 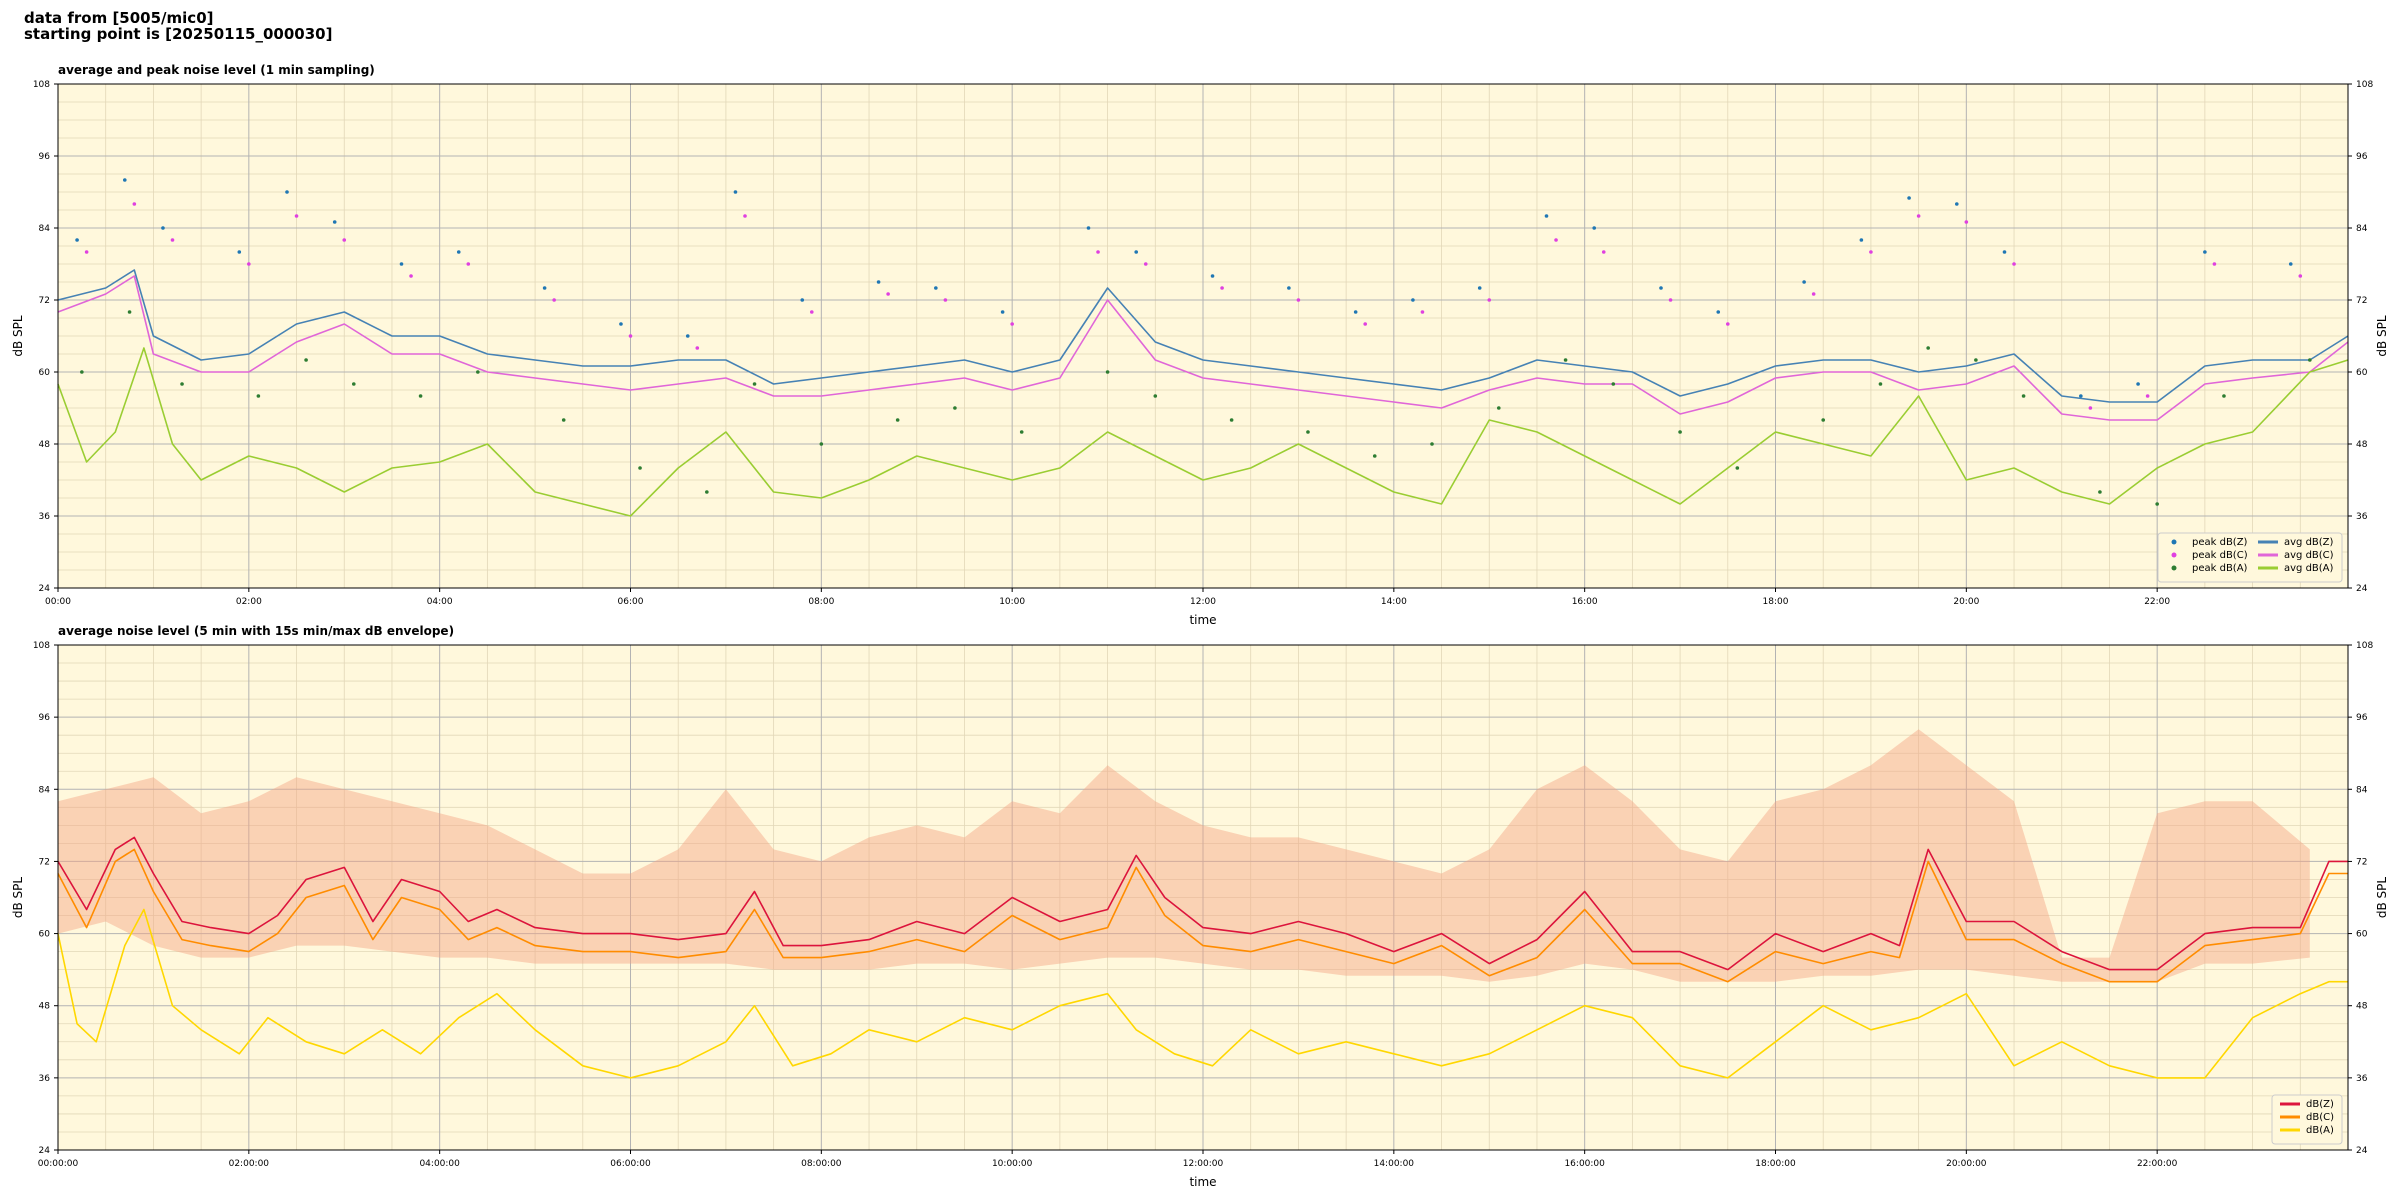 I want to click on y-tick-label-right: 96, so click(x=2362, y=157).